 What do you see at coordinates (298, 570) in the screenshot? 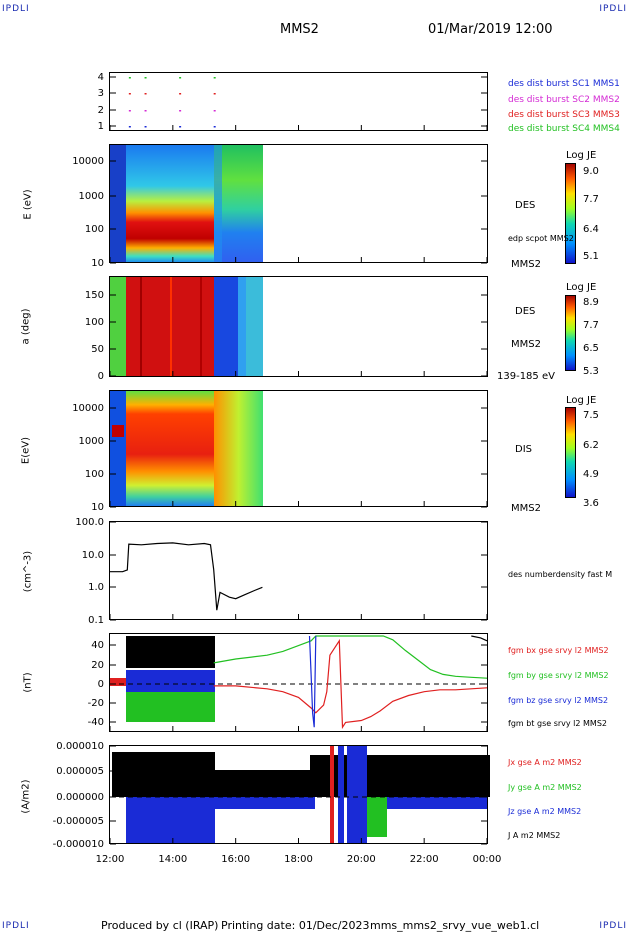
I see `density-panel-frame` at bounding box center [298, 570].